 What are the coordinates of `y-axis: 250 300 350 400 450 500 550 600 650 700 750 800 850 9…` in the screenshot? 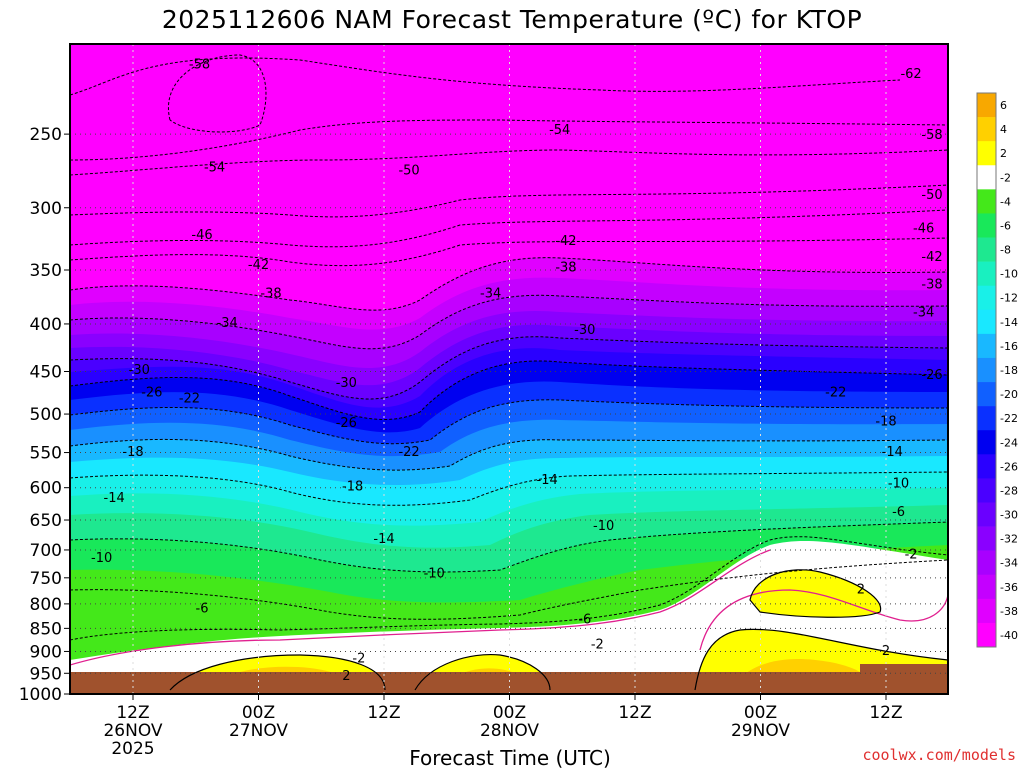 It's located at (44, 415).